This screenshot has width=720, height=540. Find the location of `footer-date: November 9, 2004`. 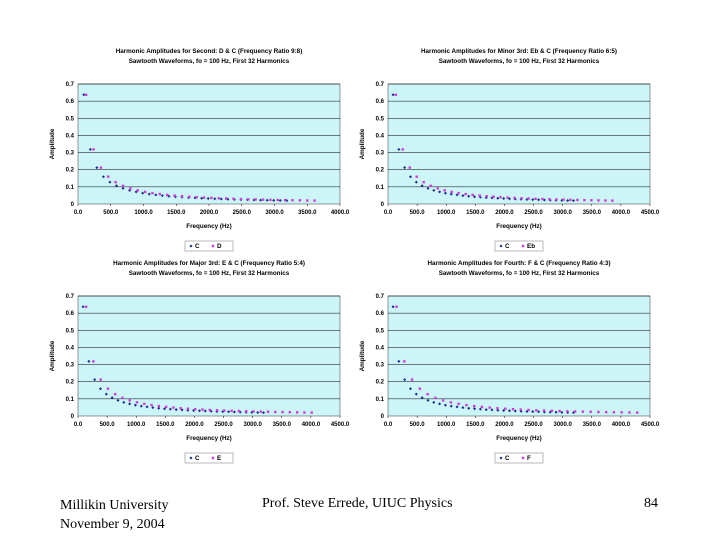

footer-date: November 9, 2004 is located at coordinates (112, 524).